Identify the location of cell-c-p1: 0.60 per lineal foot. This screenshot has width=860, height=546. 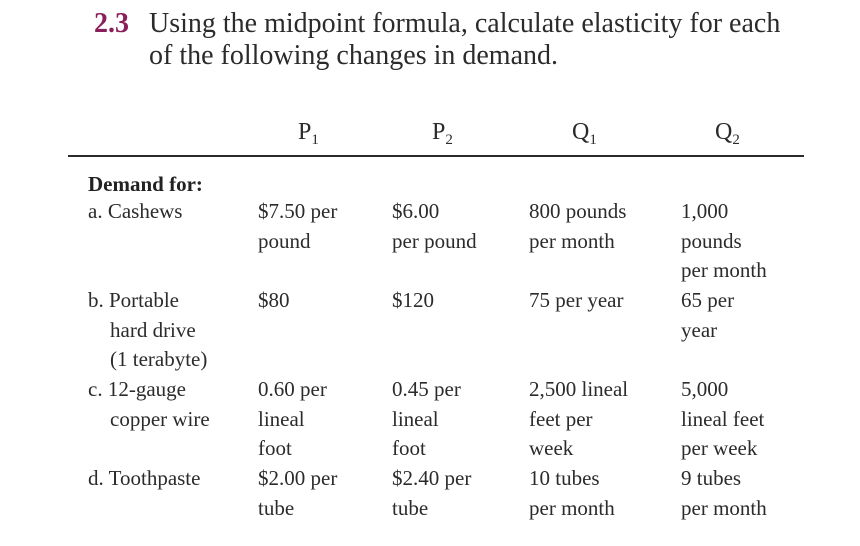
(292, 418).